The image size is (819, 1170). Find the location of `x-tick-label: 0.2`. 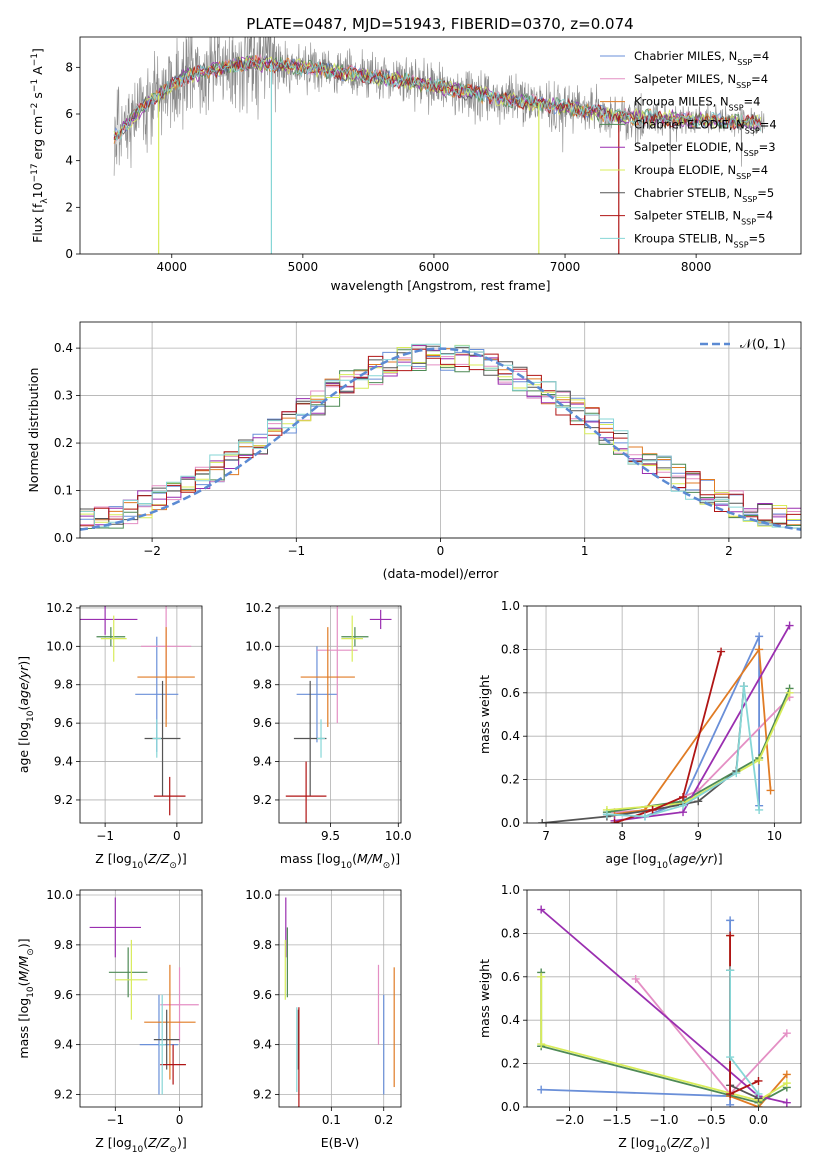

x-tick-label: 0.2 is located at coordinates (383, 1120).